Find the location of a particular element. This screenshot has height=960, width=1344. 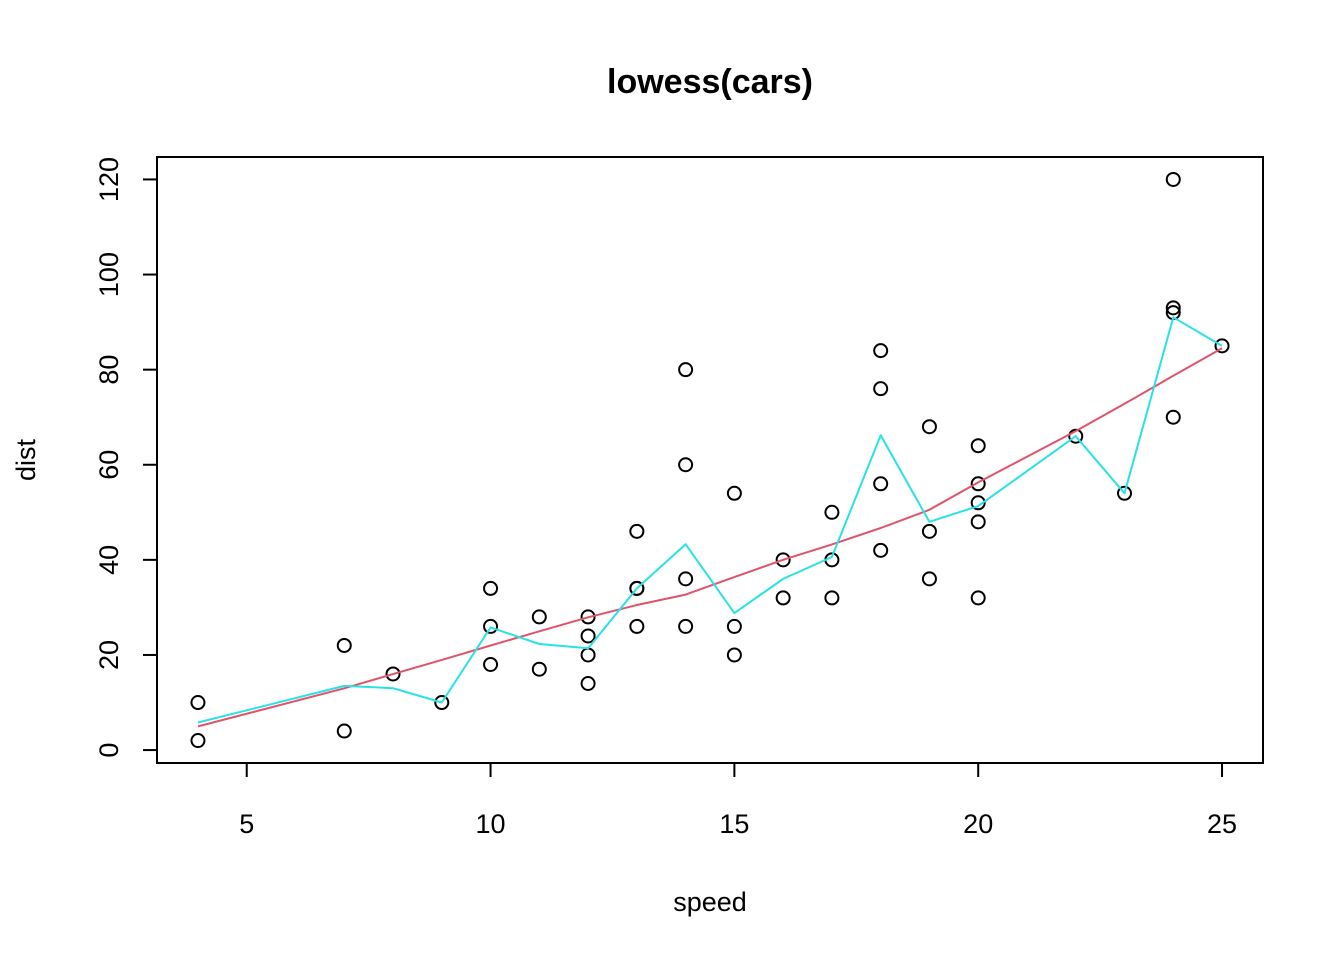

x-axis: 5 10 15 20 25 is located at coordinates (738, 800).